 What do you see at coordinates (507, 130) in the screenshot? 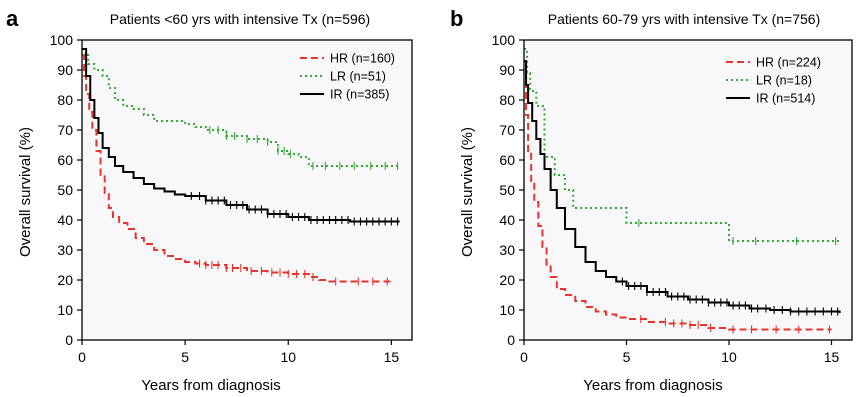
I see `panel-b-y-tick-label: 70` at bounding box center [507, 130].